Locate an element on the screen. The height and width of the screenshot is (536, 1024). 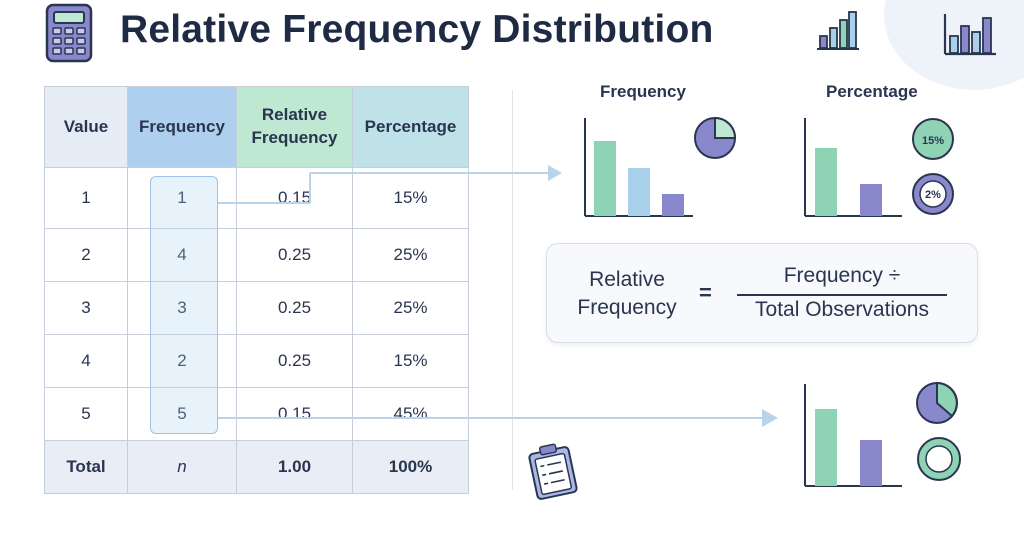
table-row: 3 3 0.25 25% is located at coordinates (256, 308).